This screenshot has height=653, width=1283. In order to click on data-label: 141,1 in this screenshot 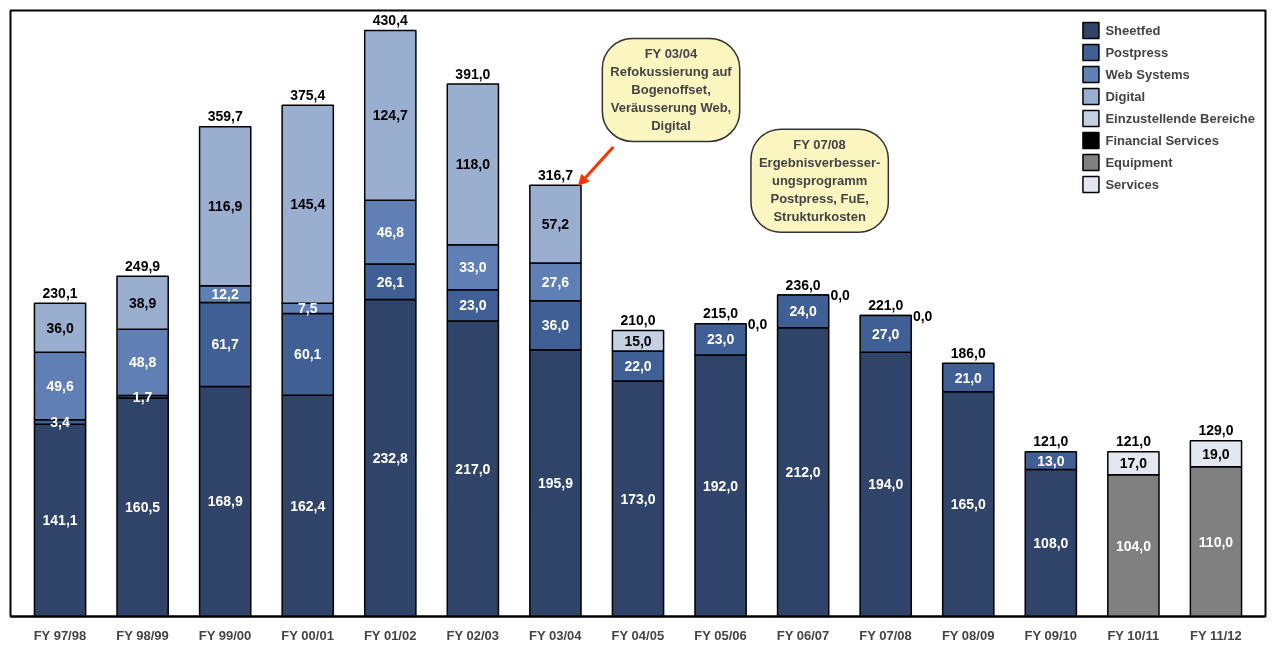, I will do `click(60, 520)`.